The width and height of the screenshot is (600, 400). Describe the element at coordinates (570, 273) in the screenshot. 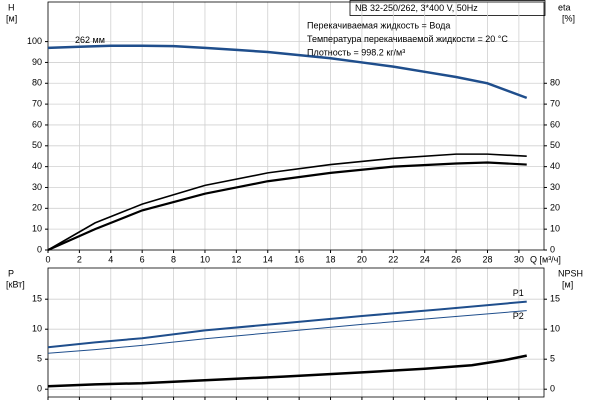

I see `y2-axis-title: NPSH` at that location.